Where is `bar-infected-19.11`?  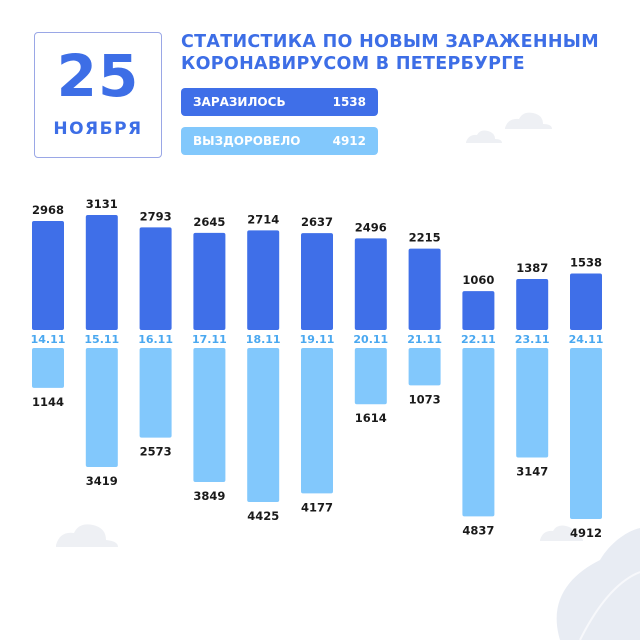 bar-infected-19.11 is located at coordinates (317, 281).